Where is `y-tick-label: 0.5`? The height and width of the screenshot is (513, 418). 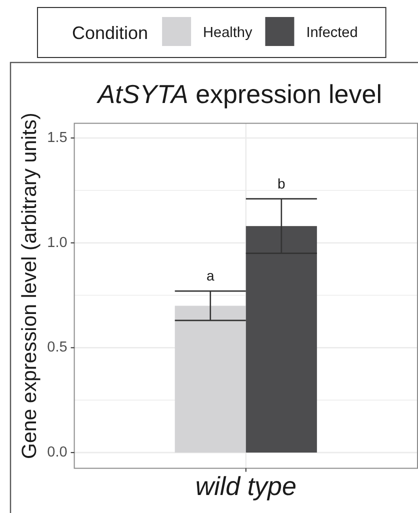 y-tick-label: 0.5 is located at coordinates (57, 348).